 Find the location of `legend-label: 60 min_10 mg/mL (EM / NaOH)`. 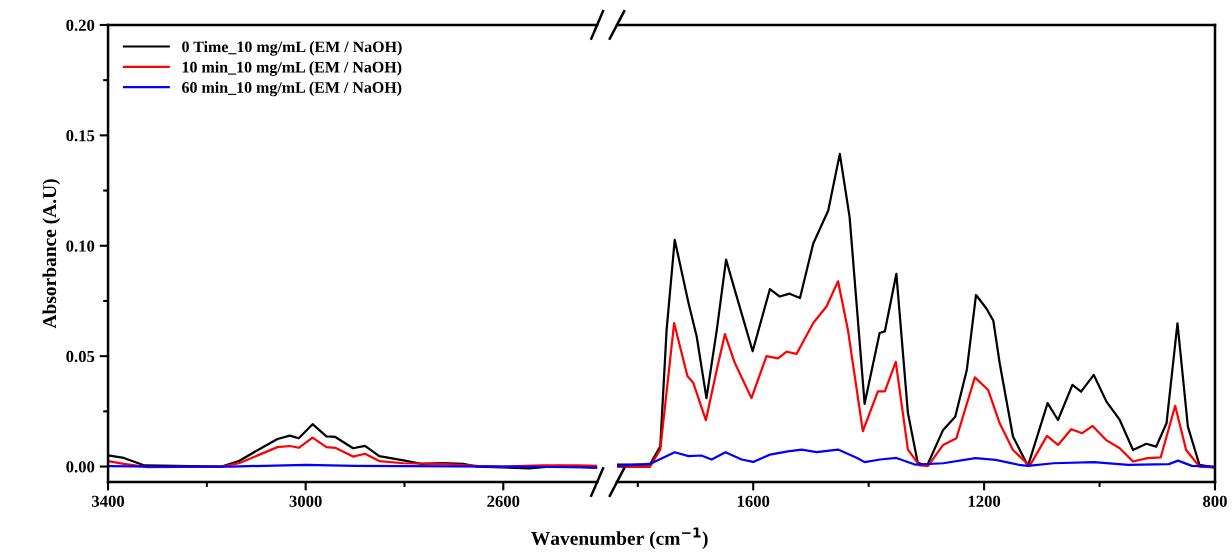

legend-label: 60 min_10 mg/mL (EM / NaOH) is located at coordinates (292, 89).